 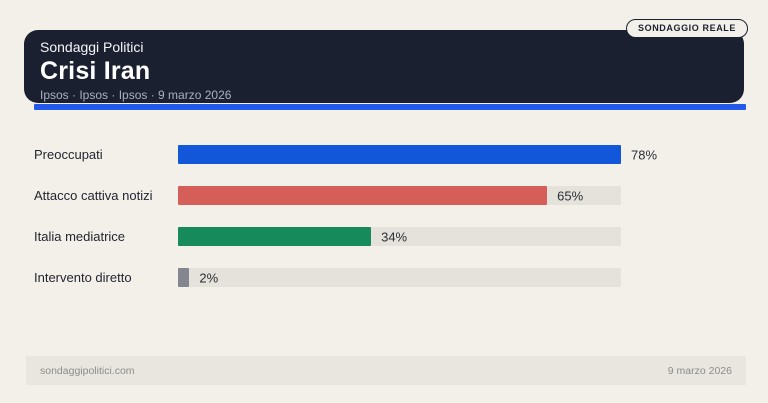 I want to click on bar-row: Intervento diretto 2%, so click(x=389, y=277).